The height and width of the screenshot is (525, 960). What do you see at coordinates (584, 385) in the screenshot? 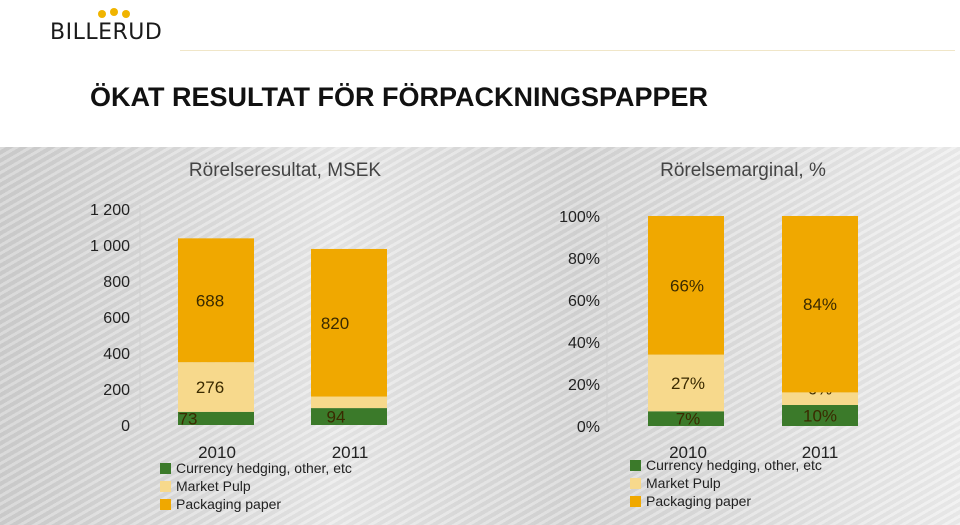
I see `y-tick-label: 20%` at bounding box center [584, 385].